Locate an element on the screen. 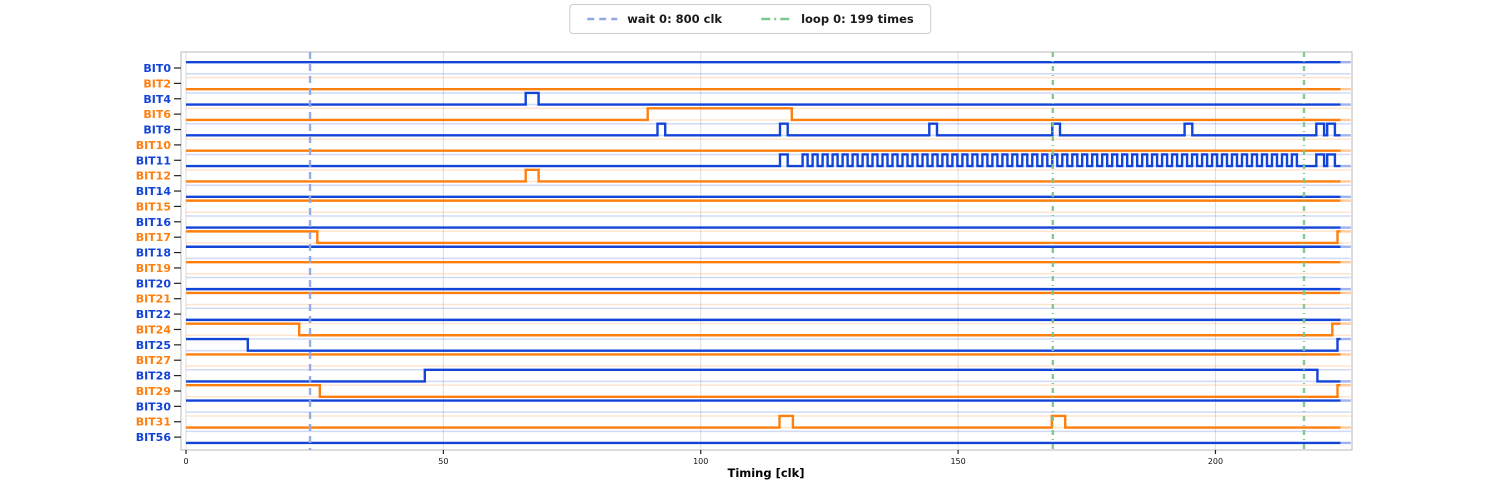 This screenshot has width=1500, height=500. waveform-BIT24: BIT24 is located at coordinates (743, 329).